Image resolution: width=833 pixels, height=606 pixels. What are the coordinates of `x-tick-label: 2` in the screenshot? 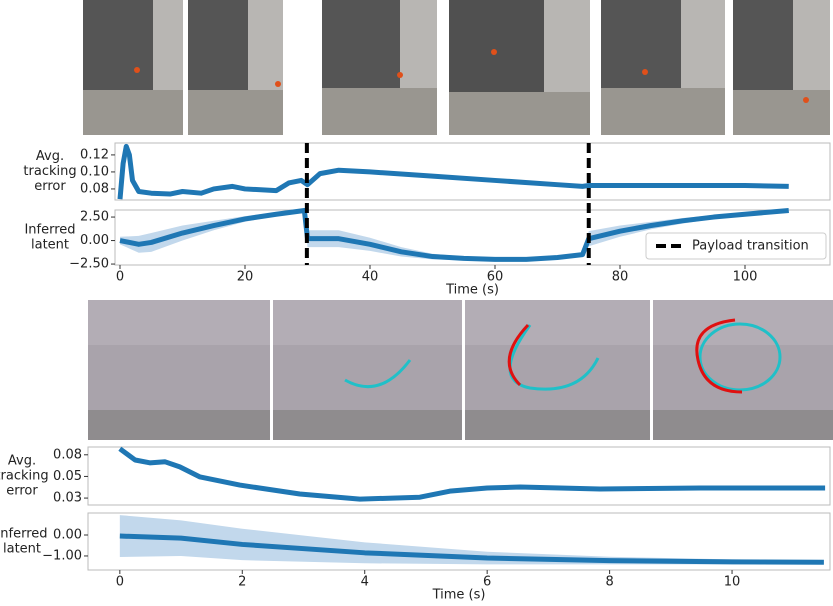 It's located at (242, 582).